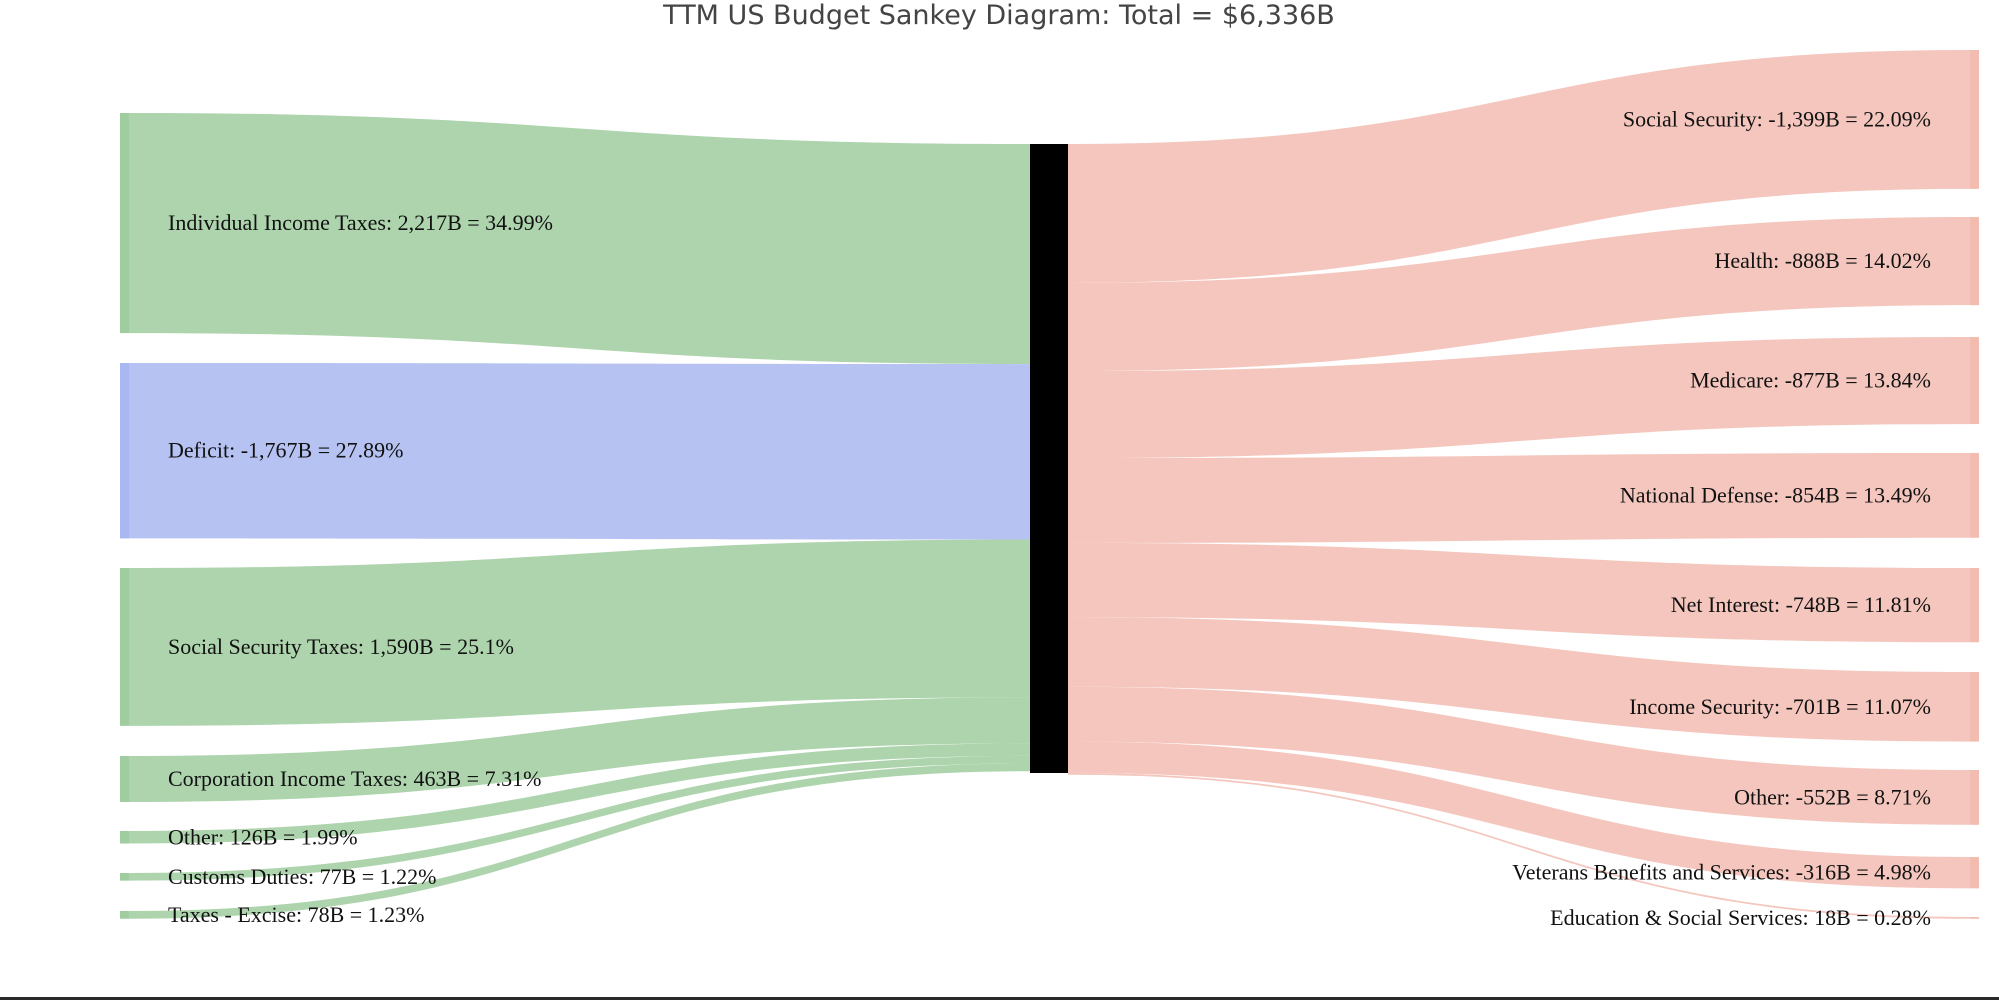 The height and width of the screenshot is (1000, 1999). Describe the element at coordinates (1974, 605) in the screenshot. I see `node-target-net-interest` at that location.